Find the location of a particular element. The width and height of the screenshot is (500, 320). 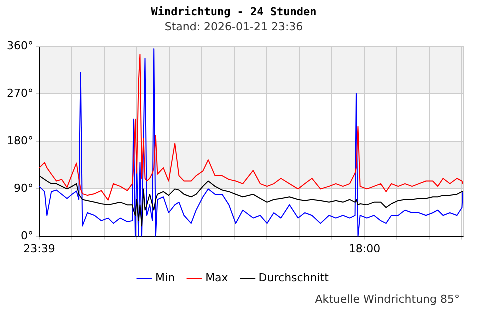

legend-label: Max is located at coordinates (217, 277).